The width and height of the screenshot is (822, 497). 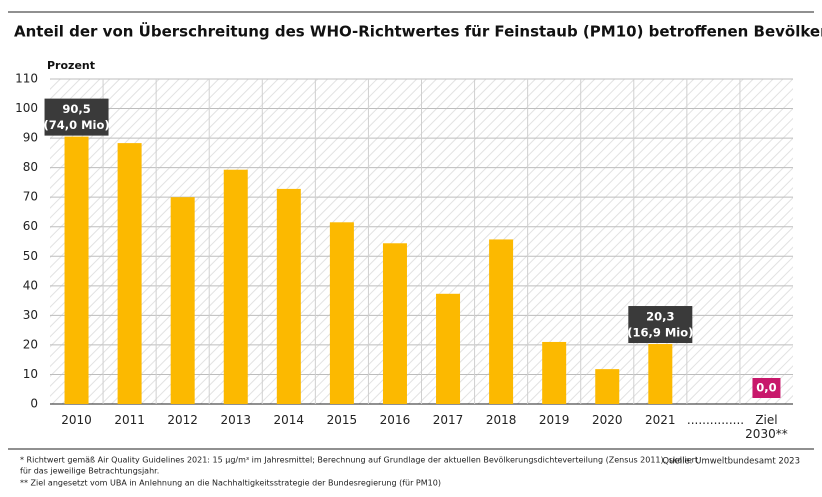 What do you see at coordinates (342, 420) in the screenshot?
I see `x-tick-label: 2015` at bounding box center [342, 420].